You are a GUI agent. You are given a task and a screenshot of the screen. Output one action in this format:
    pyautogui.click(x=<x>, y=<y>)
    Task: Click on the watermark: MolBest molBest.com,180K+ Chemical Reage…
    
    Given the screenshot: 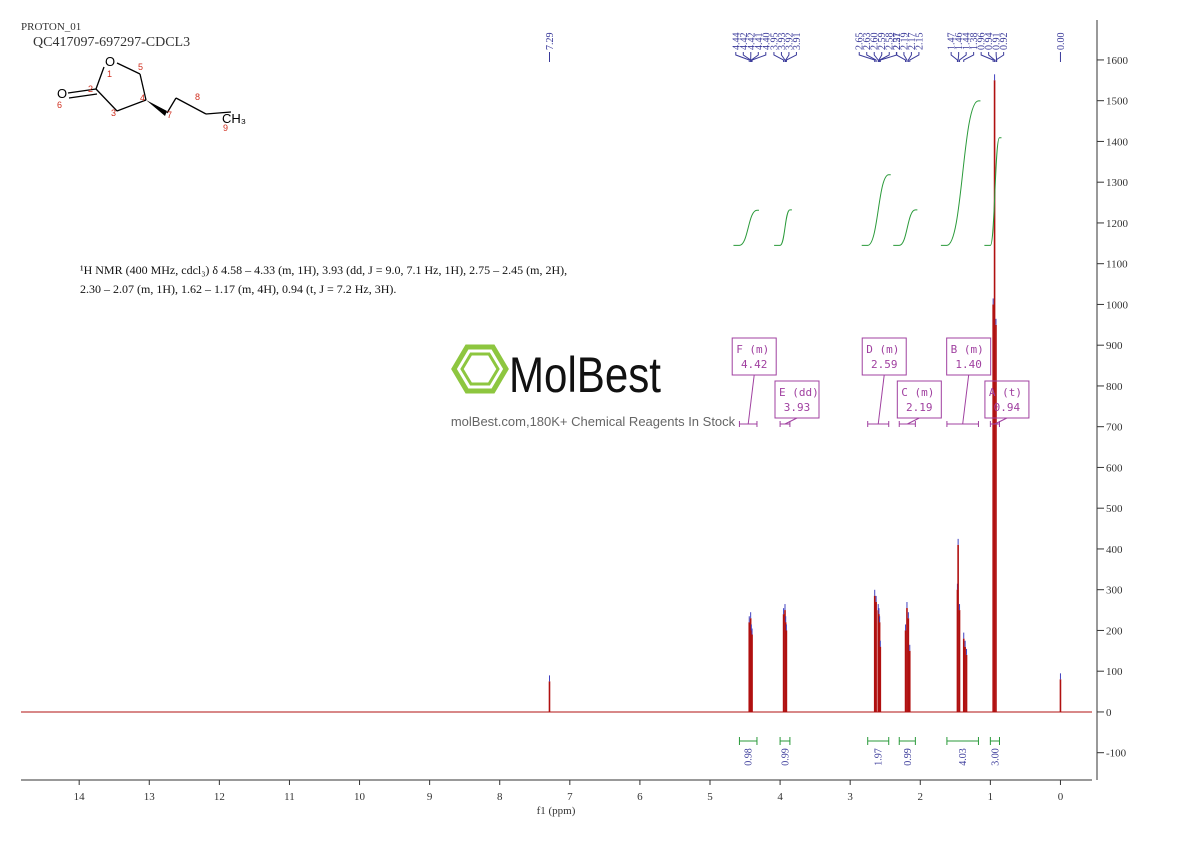 What is the action you would take?
    pyautogui.click(x=593, y=386)
    